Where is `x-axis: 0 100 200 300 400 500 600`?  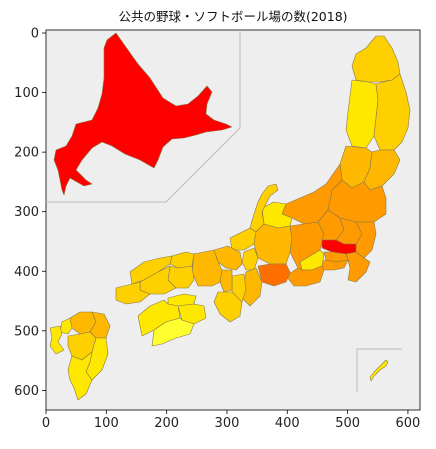
x-axis: 0 100 200 300 400 500 600 is located at coordinates (231, 420).